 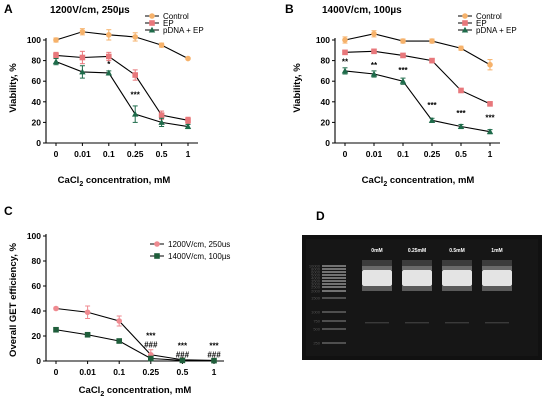 I want to click on y-axis-label-a: Viability, %, so click(x=13, y=88).